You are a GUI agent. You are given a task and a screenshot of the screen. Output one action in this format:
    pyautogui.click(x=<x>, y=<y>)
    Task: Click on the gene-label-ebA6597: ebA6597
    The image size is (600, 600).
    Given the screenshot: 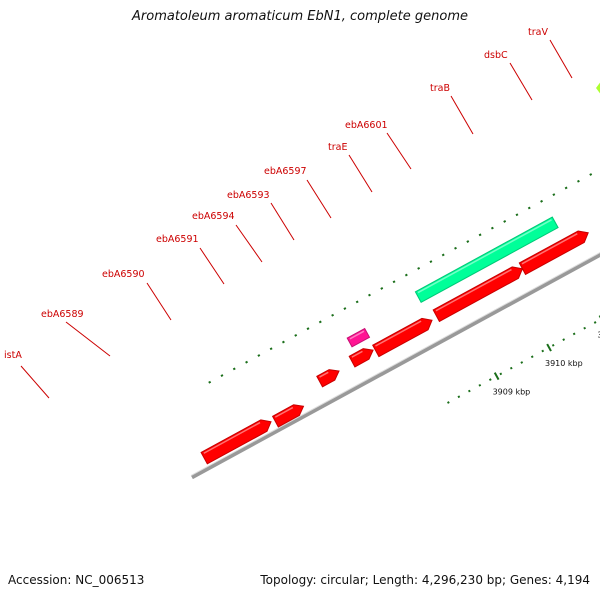 What is the action you would take?
    pyautogui.click(x=285, y=171)
    